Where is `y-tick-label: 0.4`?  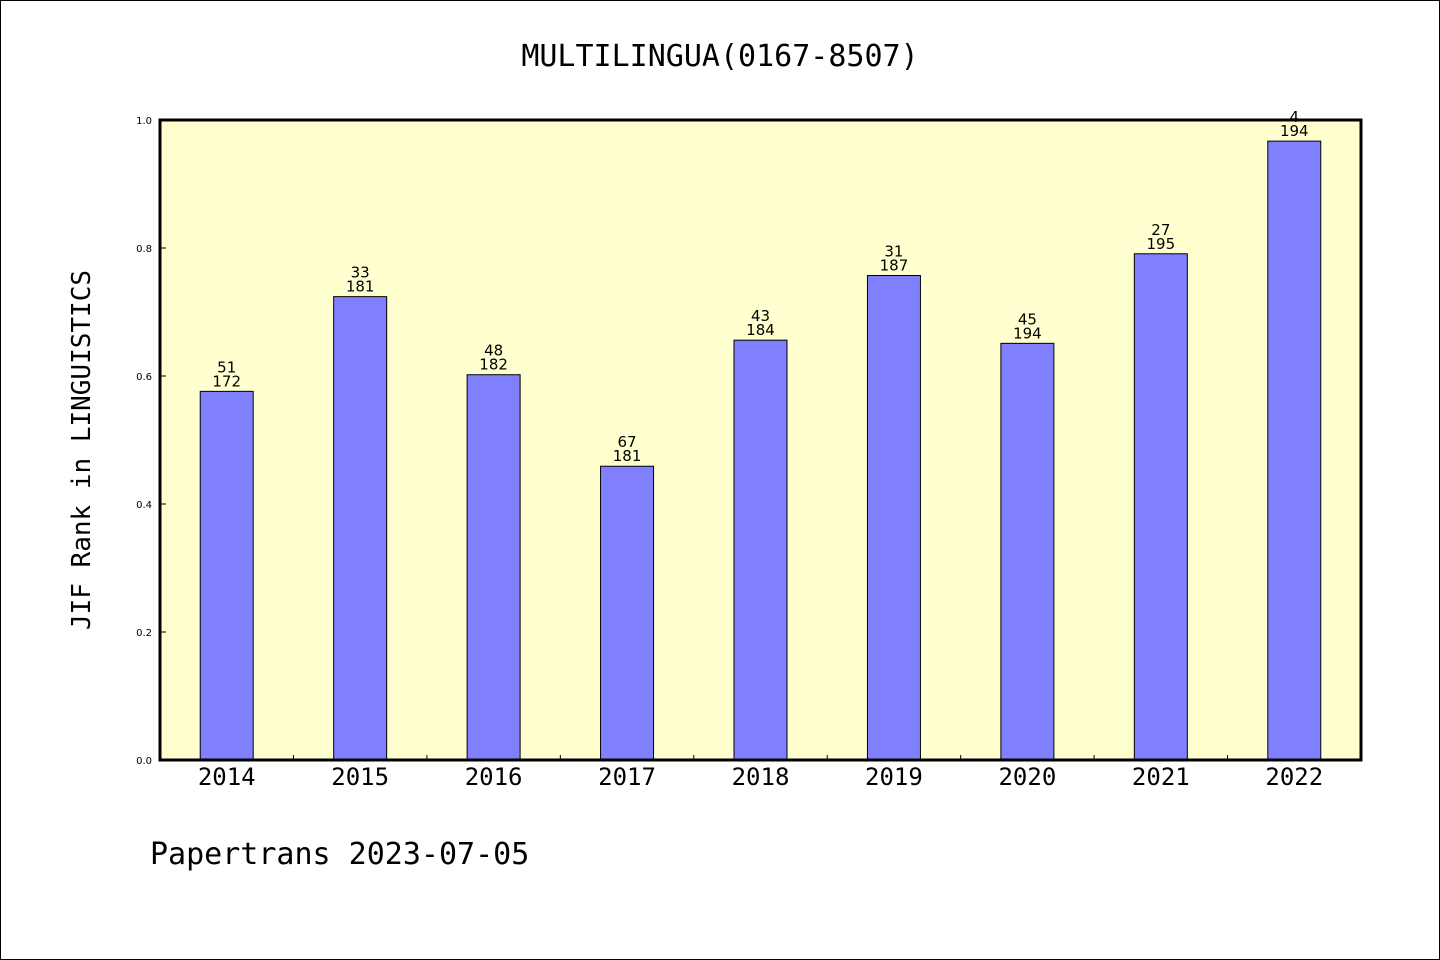
y-tick-label: 0.4 is located at coordinates (144, 505).